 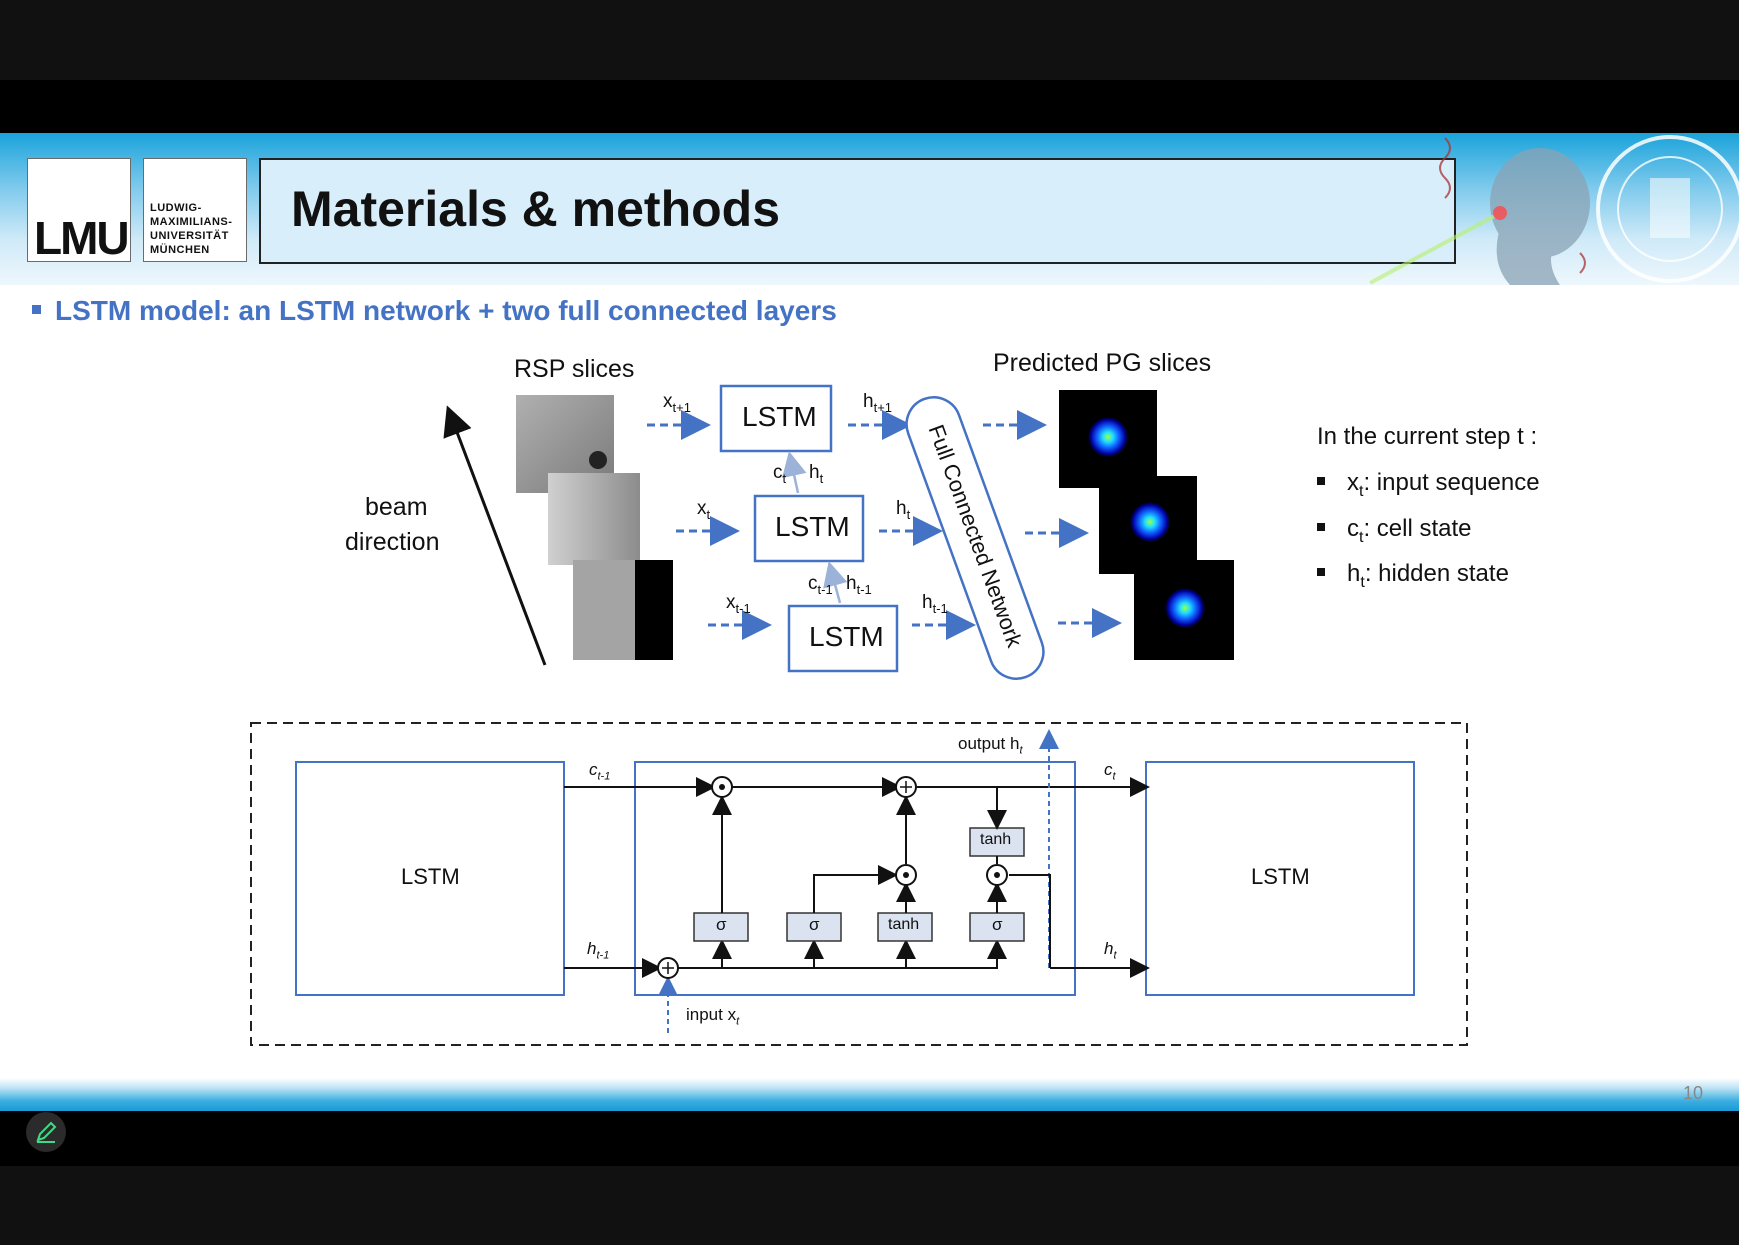 I want to click on note-item-c: ct: cell state, so click(x=1394, y=531).